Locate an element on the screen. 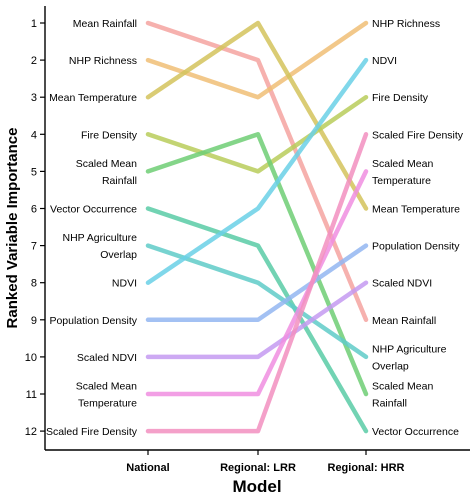 The width and height of the screenshot is (474, 496). right-label-vector-occurrence: Vector Occurrence is located at coordinates (415, 432).